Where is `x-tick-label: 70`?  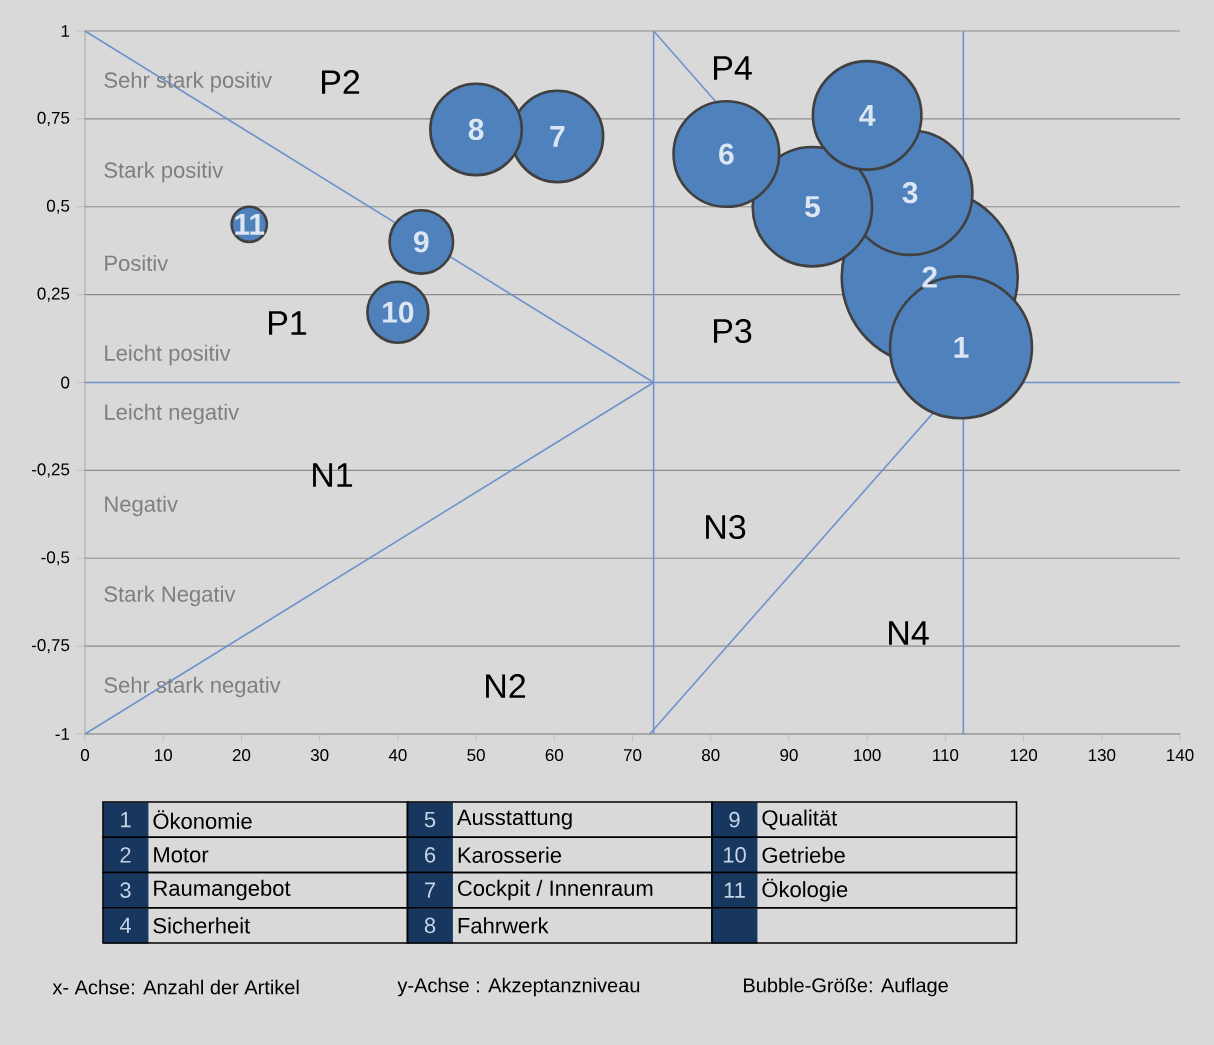
x-tick-label: 70 is located at coordinates (632, 755).